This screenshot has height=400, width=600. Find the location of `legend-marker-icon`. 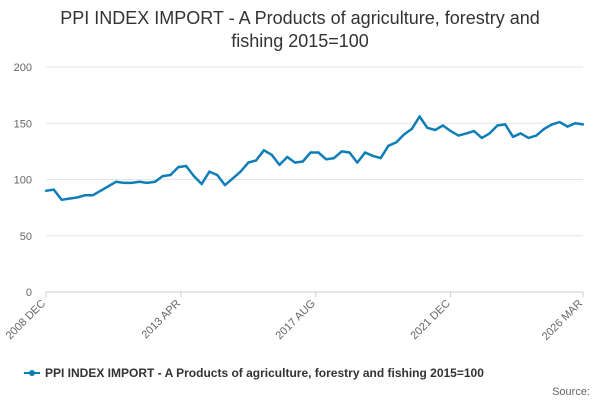

legend-marker-icon is located at coordinates (32, 373).